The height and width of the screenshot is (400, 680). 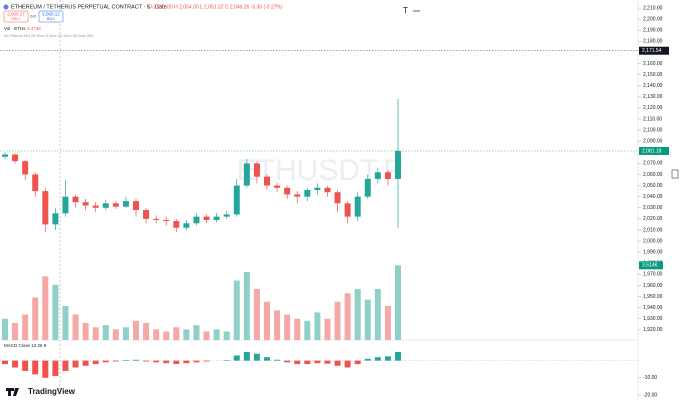 I want to click on buy-button, so click(x=51, y=16).